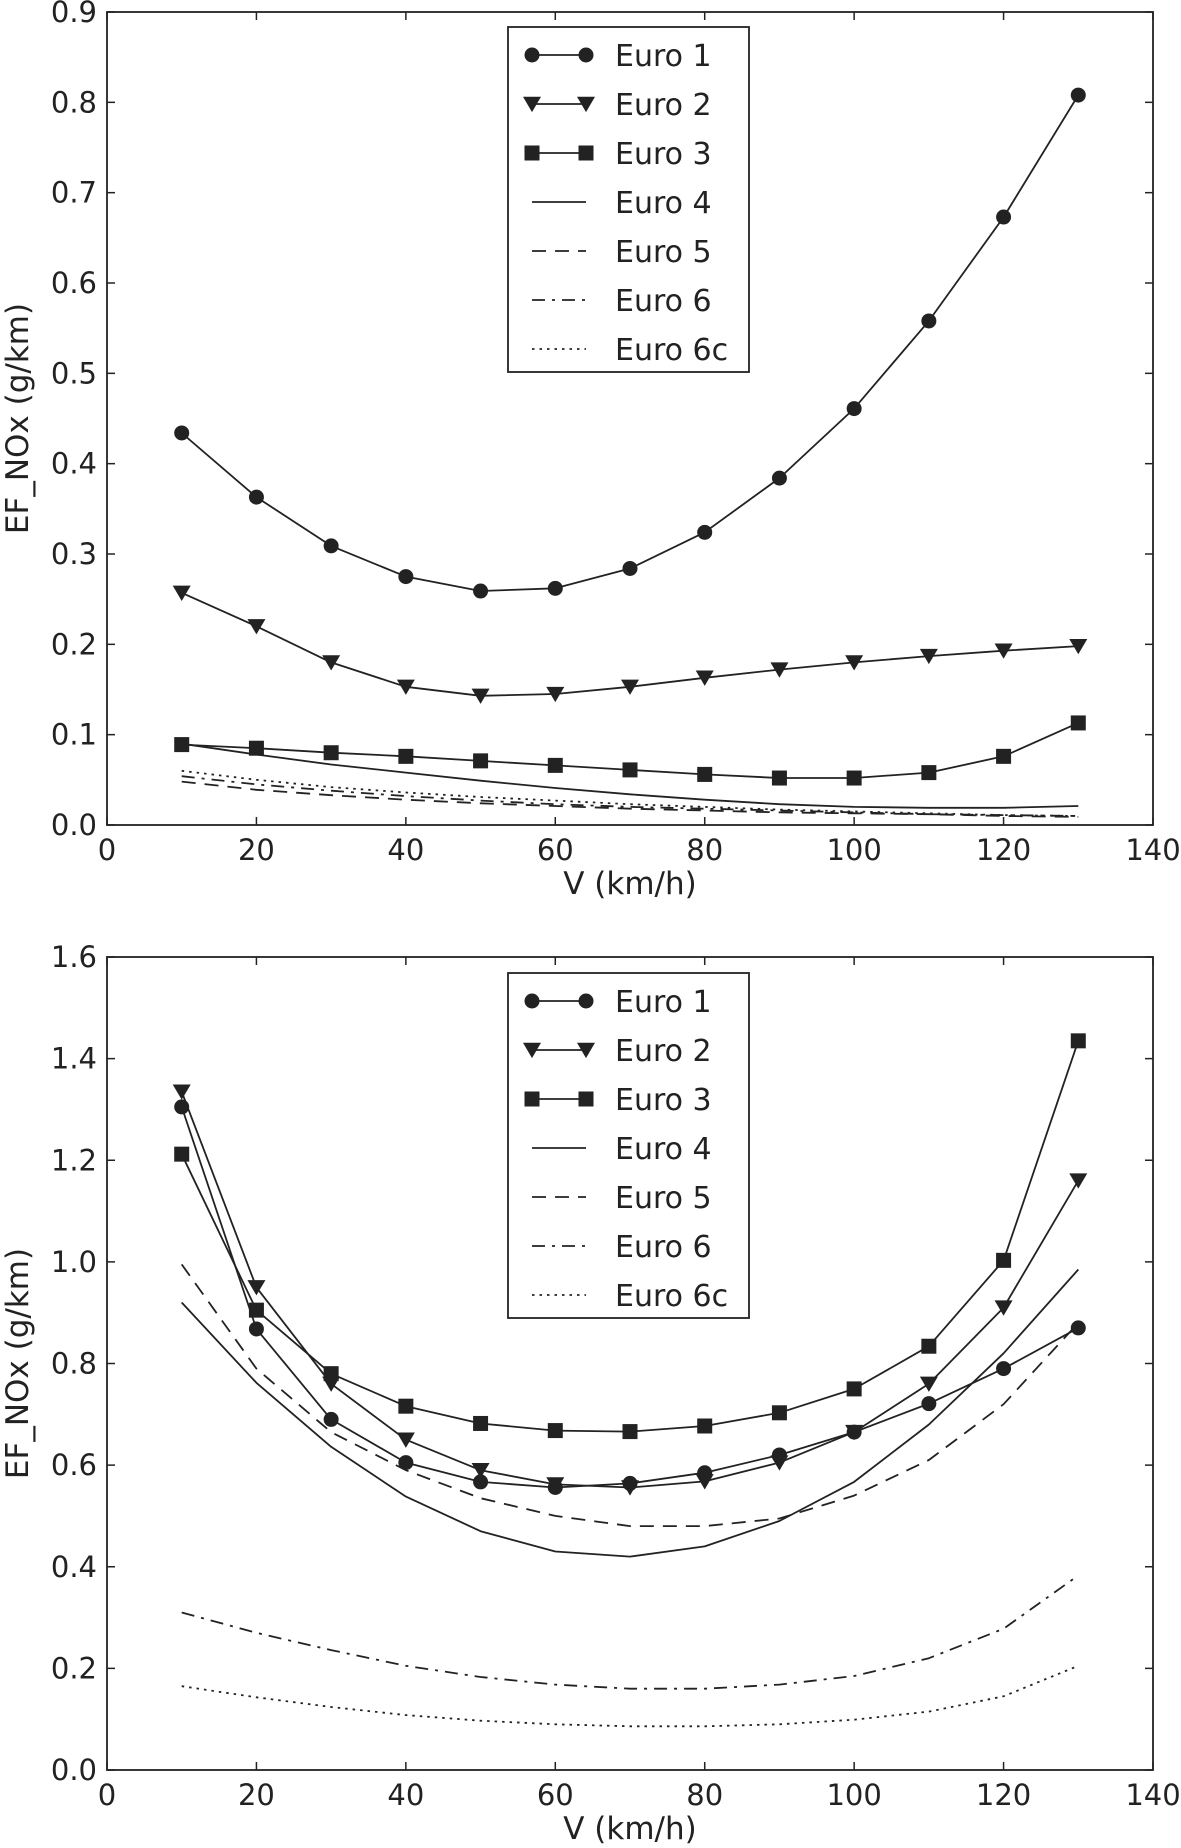 The width and height of the screenshot is (1181, 1848). Describe the element at coordinates (405, 850) in the screenshot. I see `x-tick-label: 40` at that location.